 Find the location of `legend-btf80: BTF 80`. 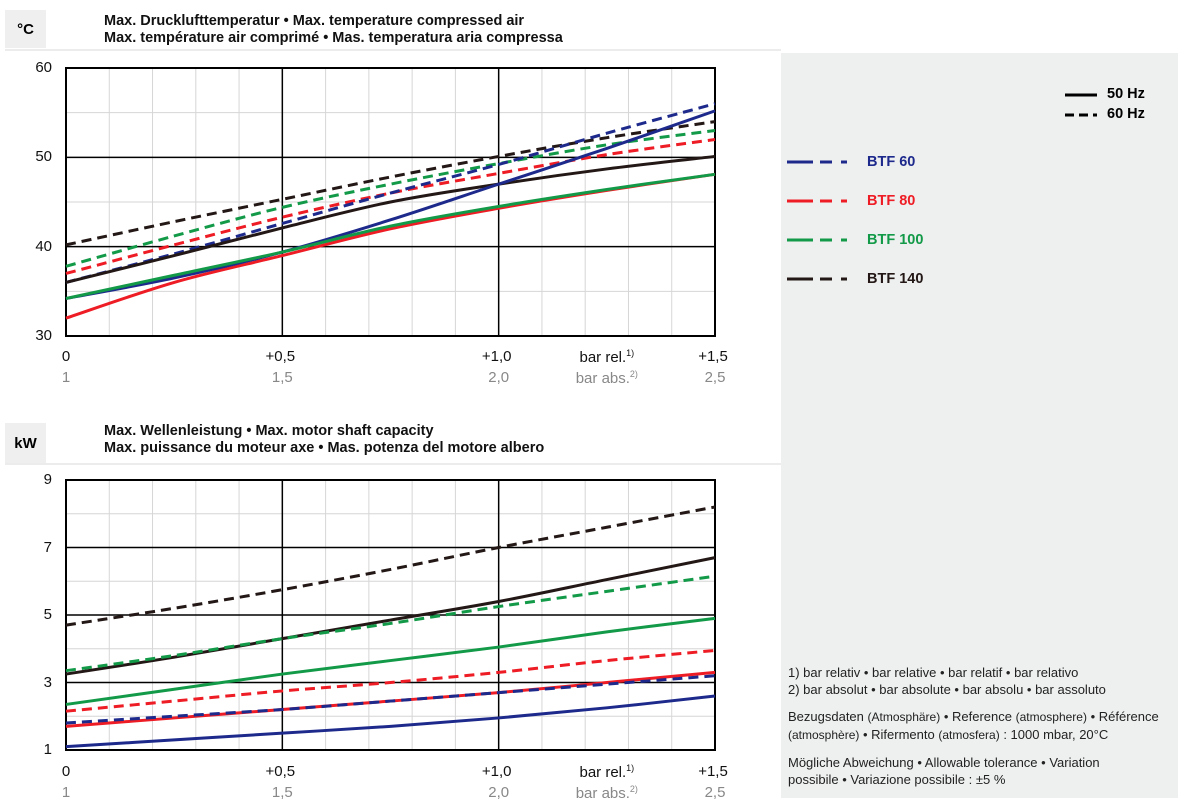

legend-btf80: BTF 80 is located at coordinates (891, 201).